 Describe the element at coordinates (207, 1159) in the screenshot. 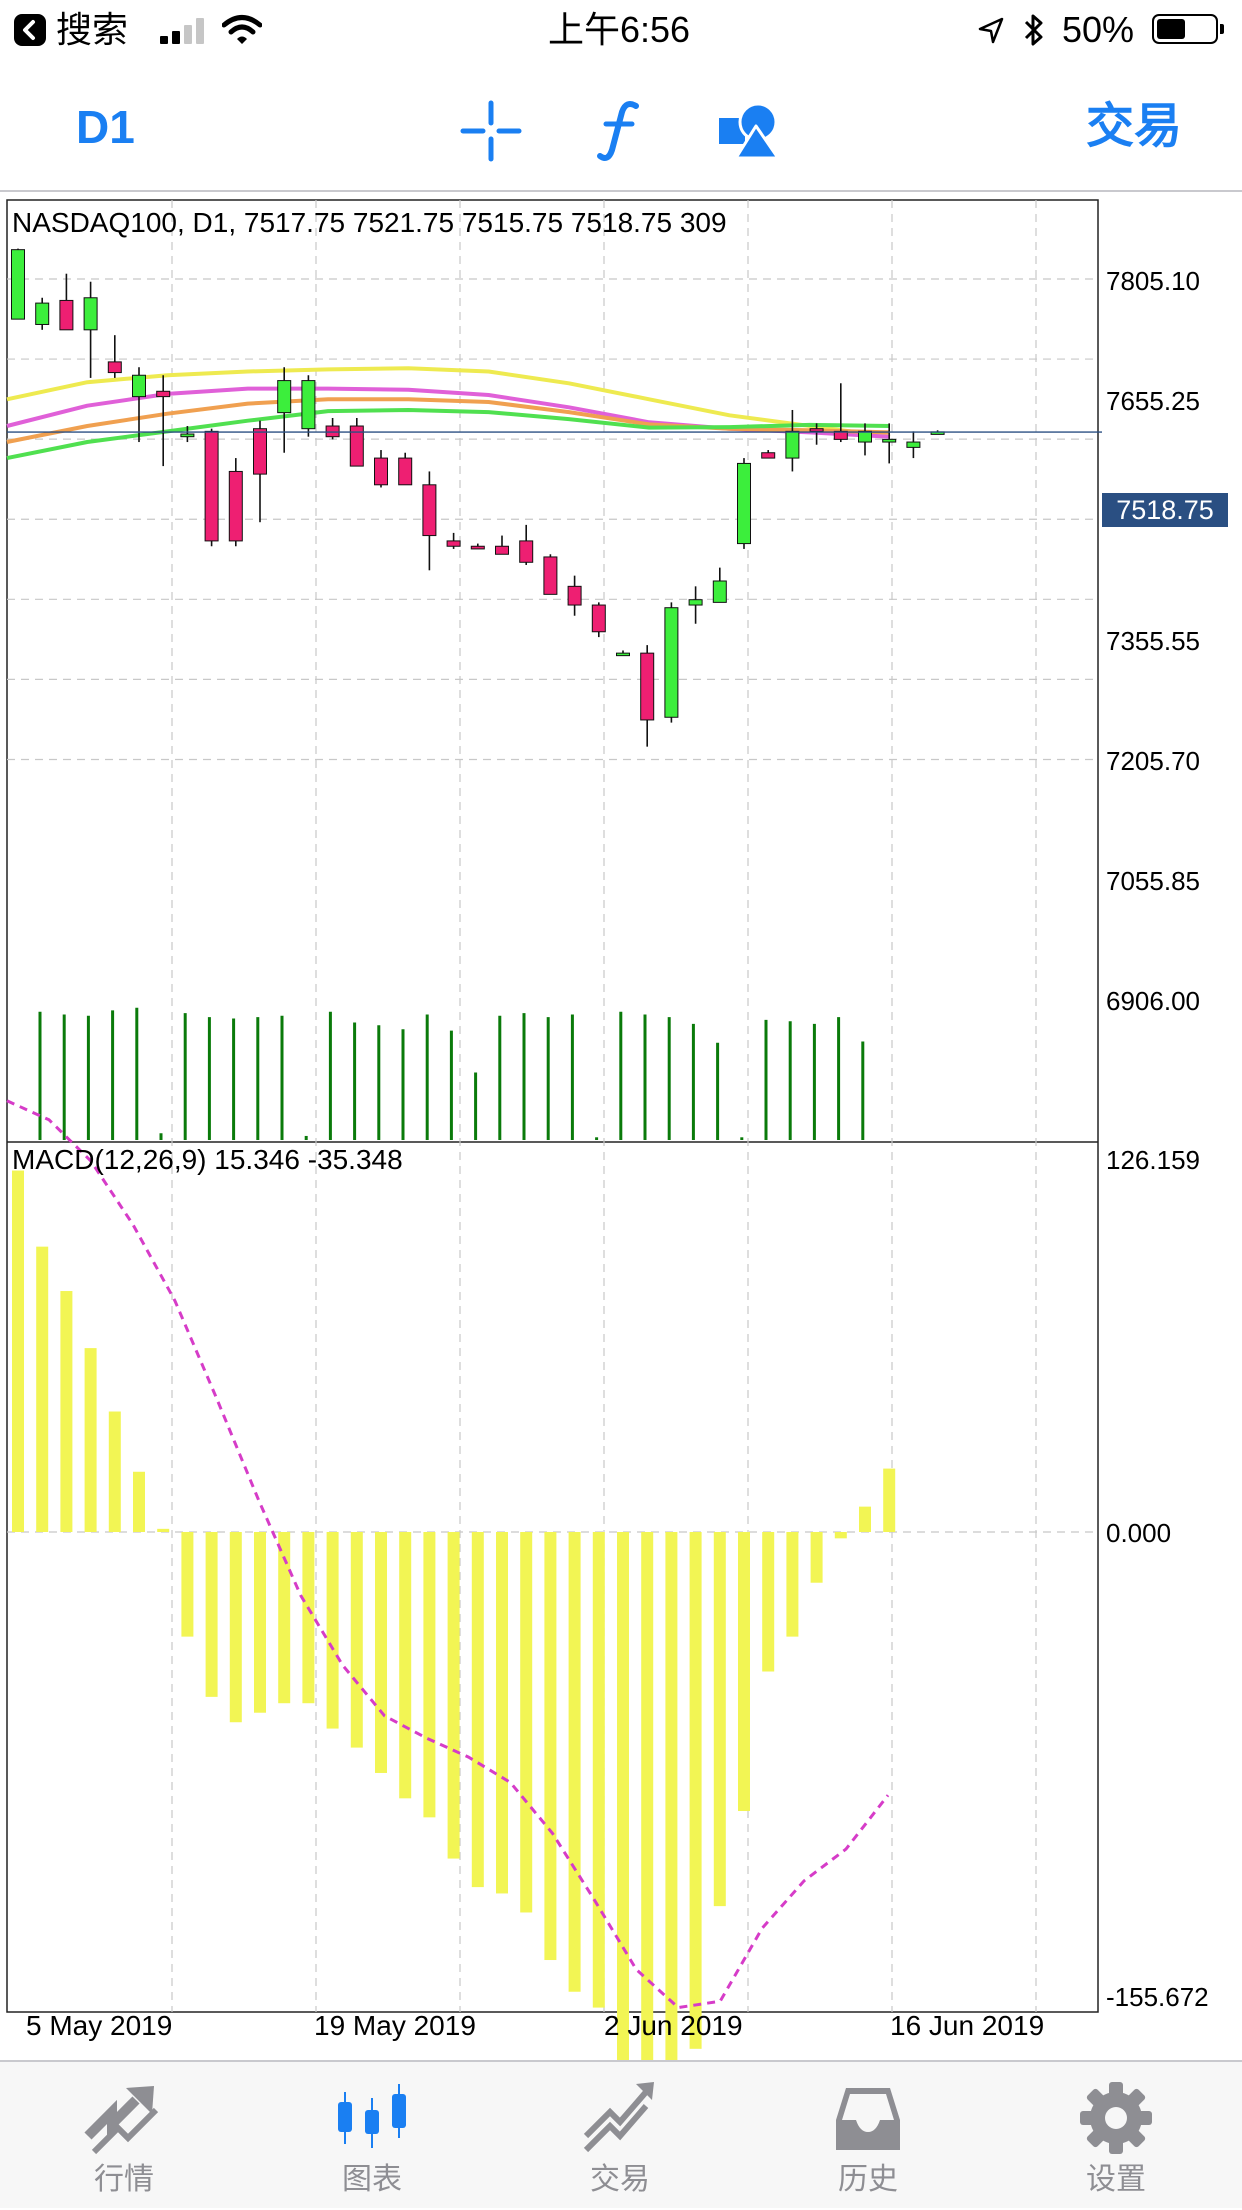

I see `macd-info: MACD(12,26,9) 15.346 -35.348` at that location.